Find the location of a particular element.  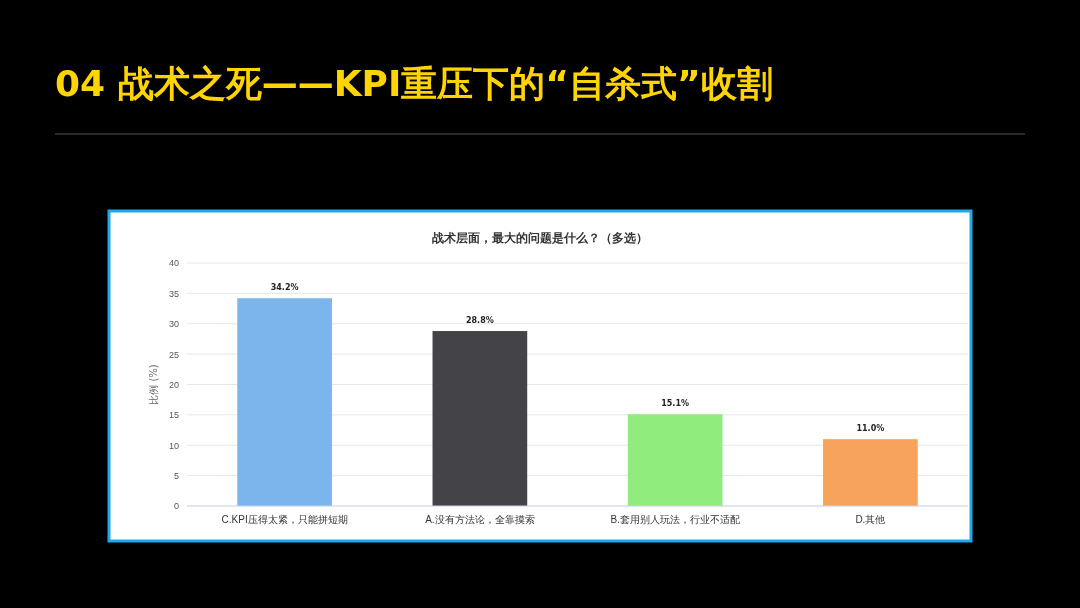

y-tick-label: 35 is located at coordinates (173, 293).